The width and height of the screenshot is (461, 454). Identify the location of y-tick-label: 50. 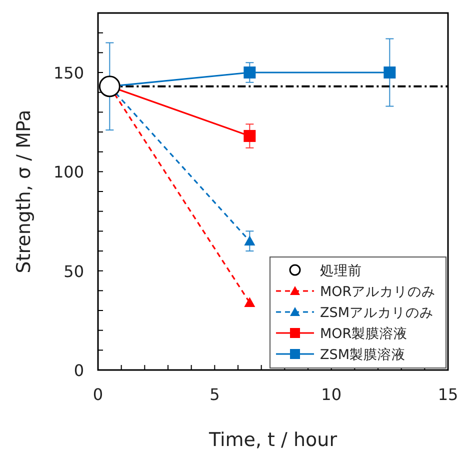
(74, 271).